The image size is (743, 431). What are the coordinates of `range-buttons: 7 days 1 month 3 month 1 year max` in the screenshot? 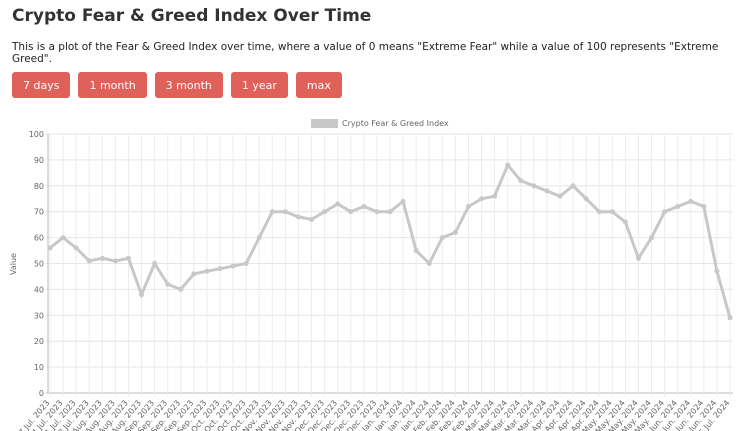 It's located at (177, 85).